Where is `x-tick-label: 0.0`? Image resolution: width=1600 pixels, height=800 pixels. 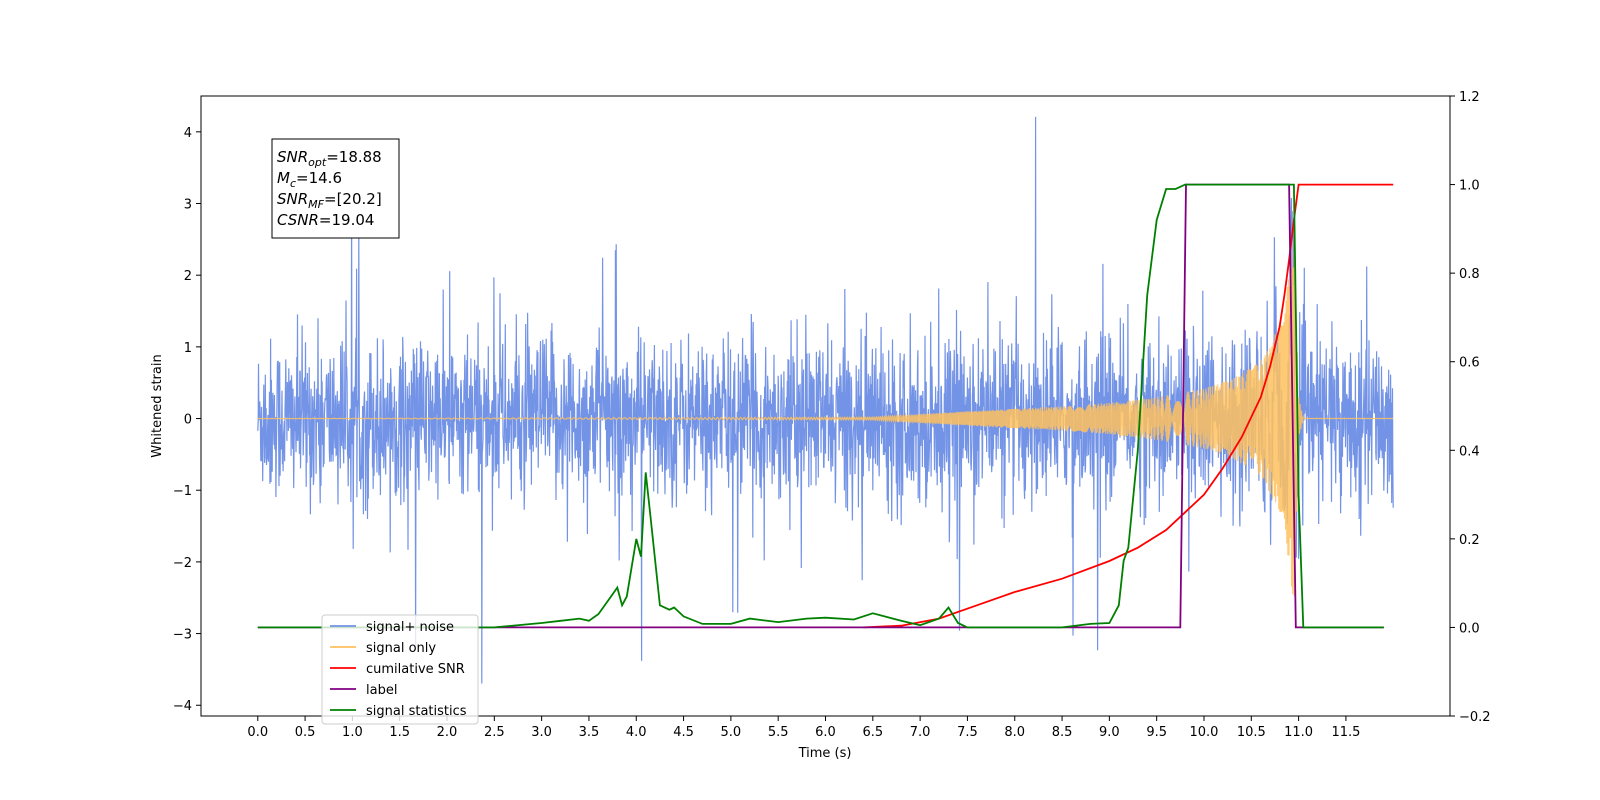
x-tick-label: 0.0 is located at coordinates (257, 732).